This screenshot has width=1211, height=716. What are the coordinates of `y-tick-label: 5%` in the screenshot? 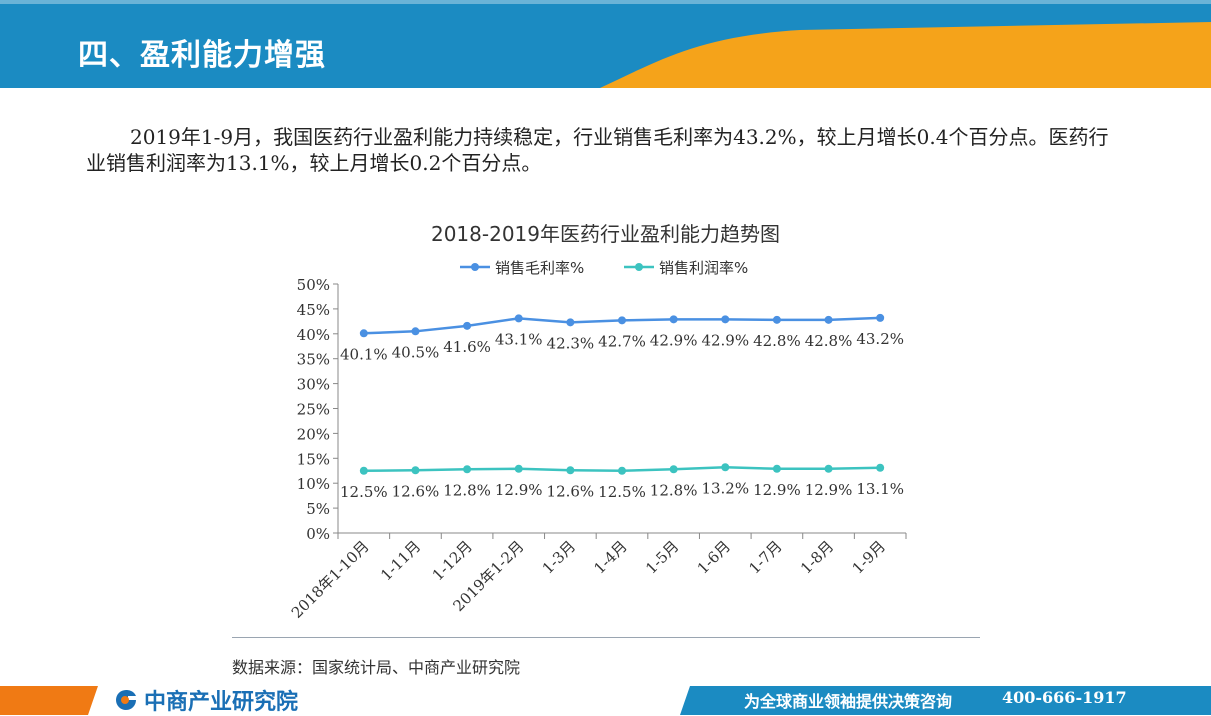 It's located at (318, 509).